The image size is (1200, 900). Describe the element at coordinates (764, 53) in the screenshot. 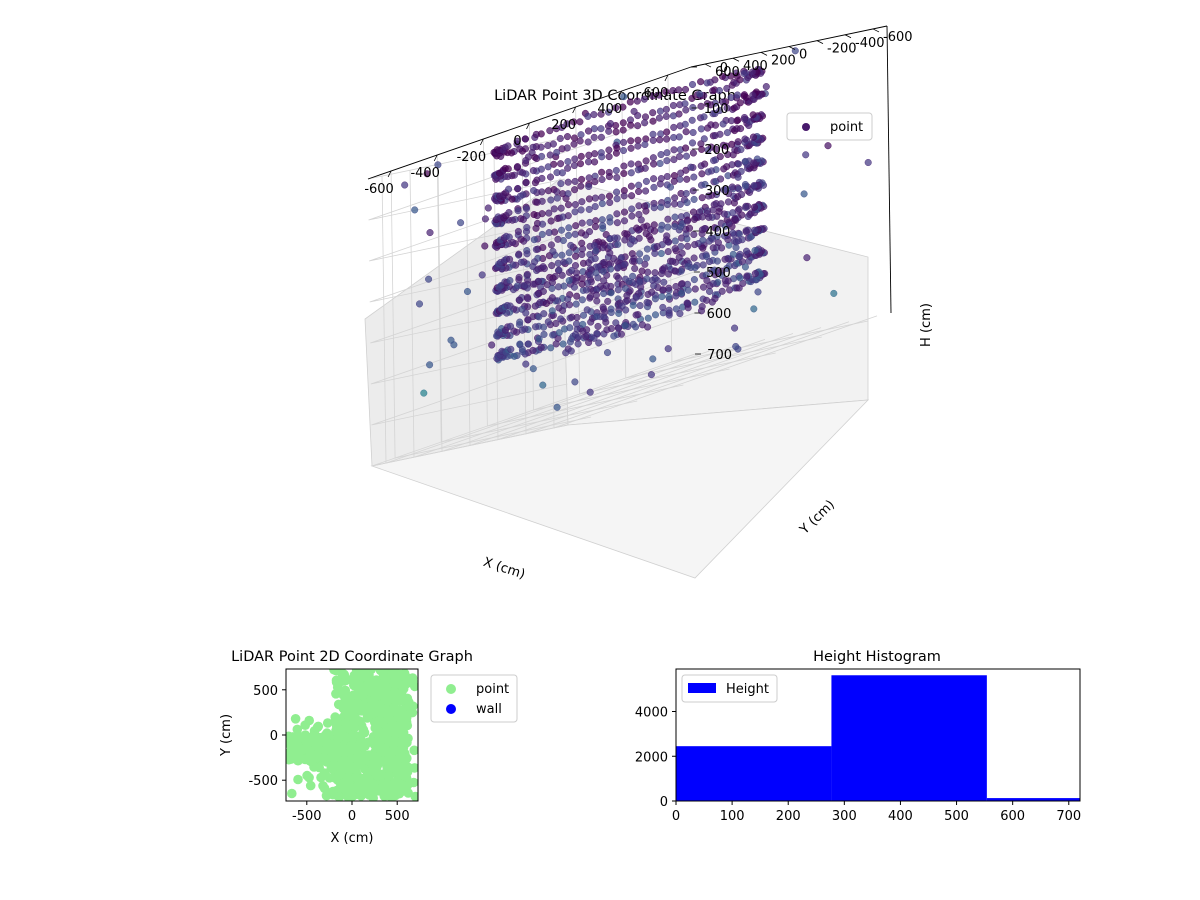

I see `tick-y-3d` at that location.